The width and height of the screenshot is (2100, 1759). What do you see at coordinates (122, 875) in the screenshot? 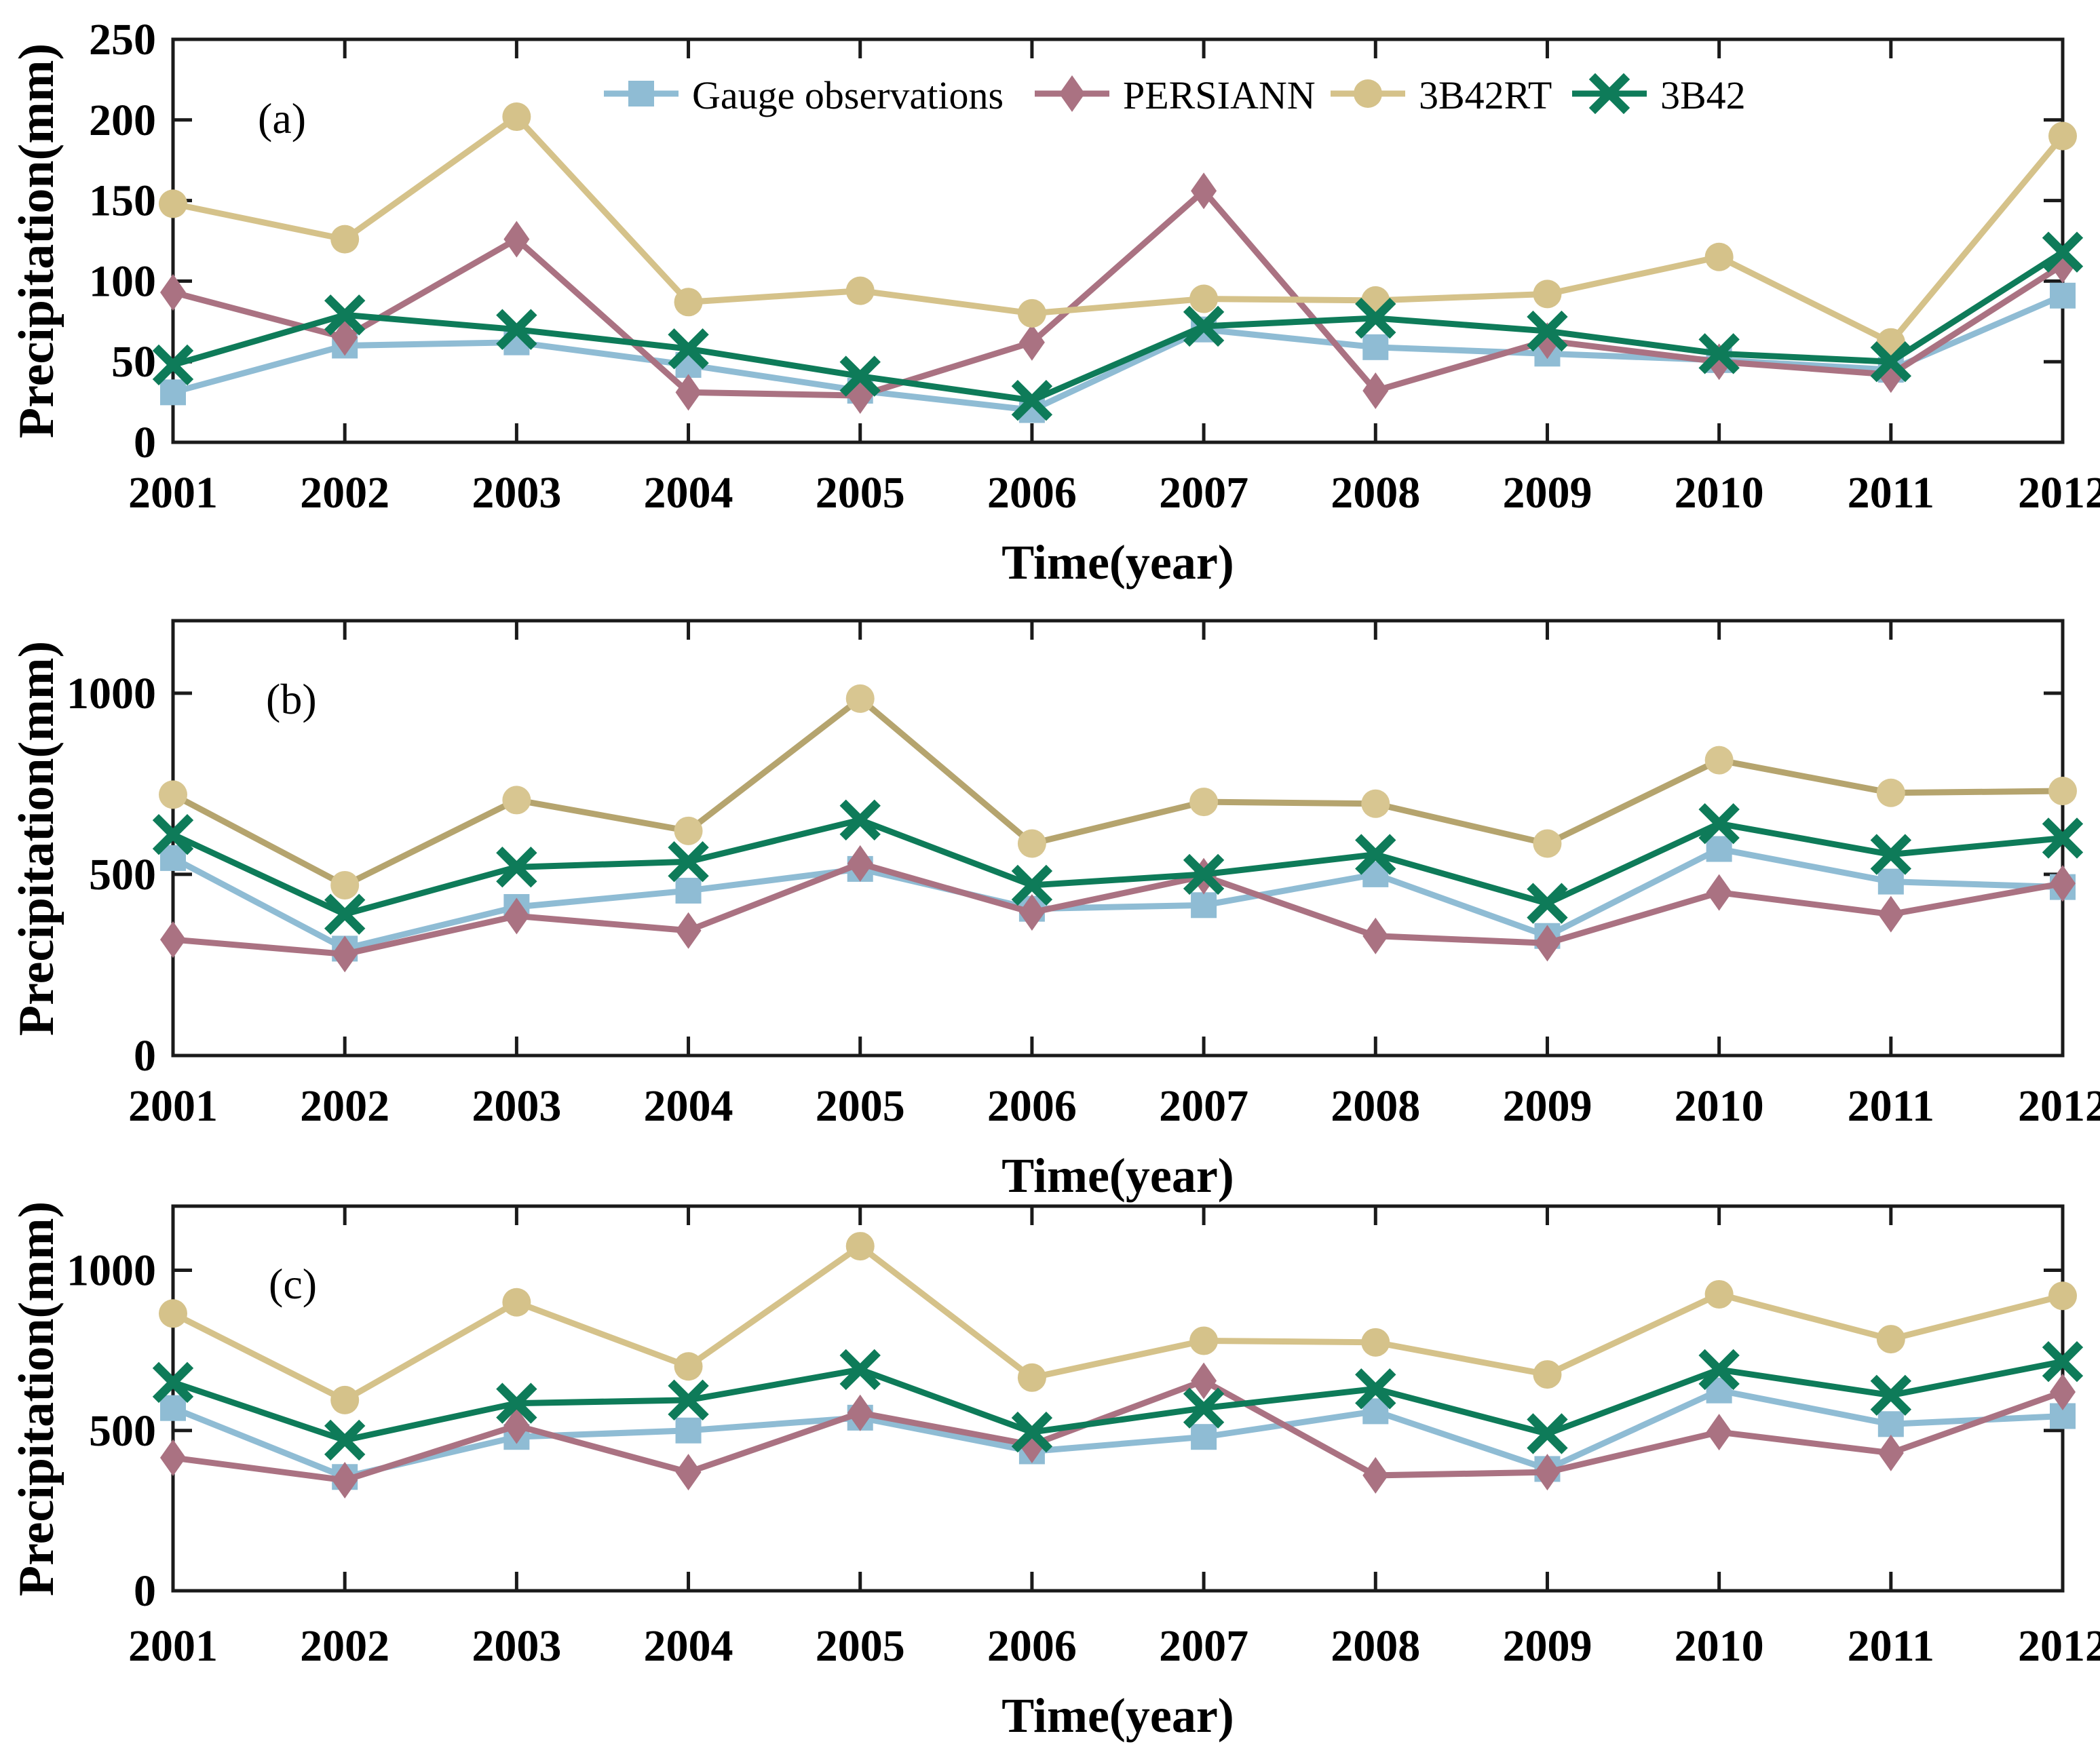
I see `y-tick-label-500: 500` at bounding box center [122, 875].